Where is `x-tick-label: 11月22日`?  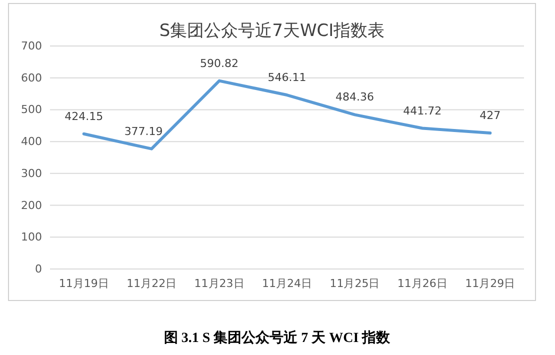 x-tick-label: 11月22日 is located at coordinates (151, 283).